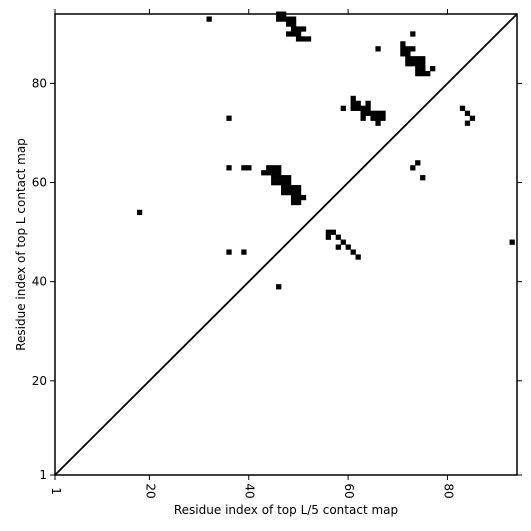 The image size is (531, 531). I want to click on x-tick-label: 60, so click(349, 490).